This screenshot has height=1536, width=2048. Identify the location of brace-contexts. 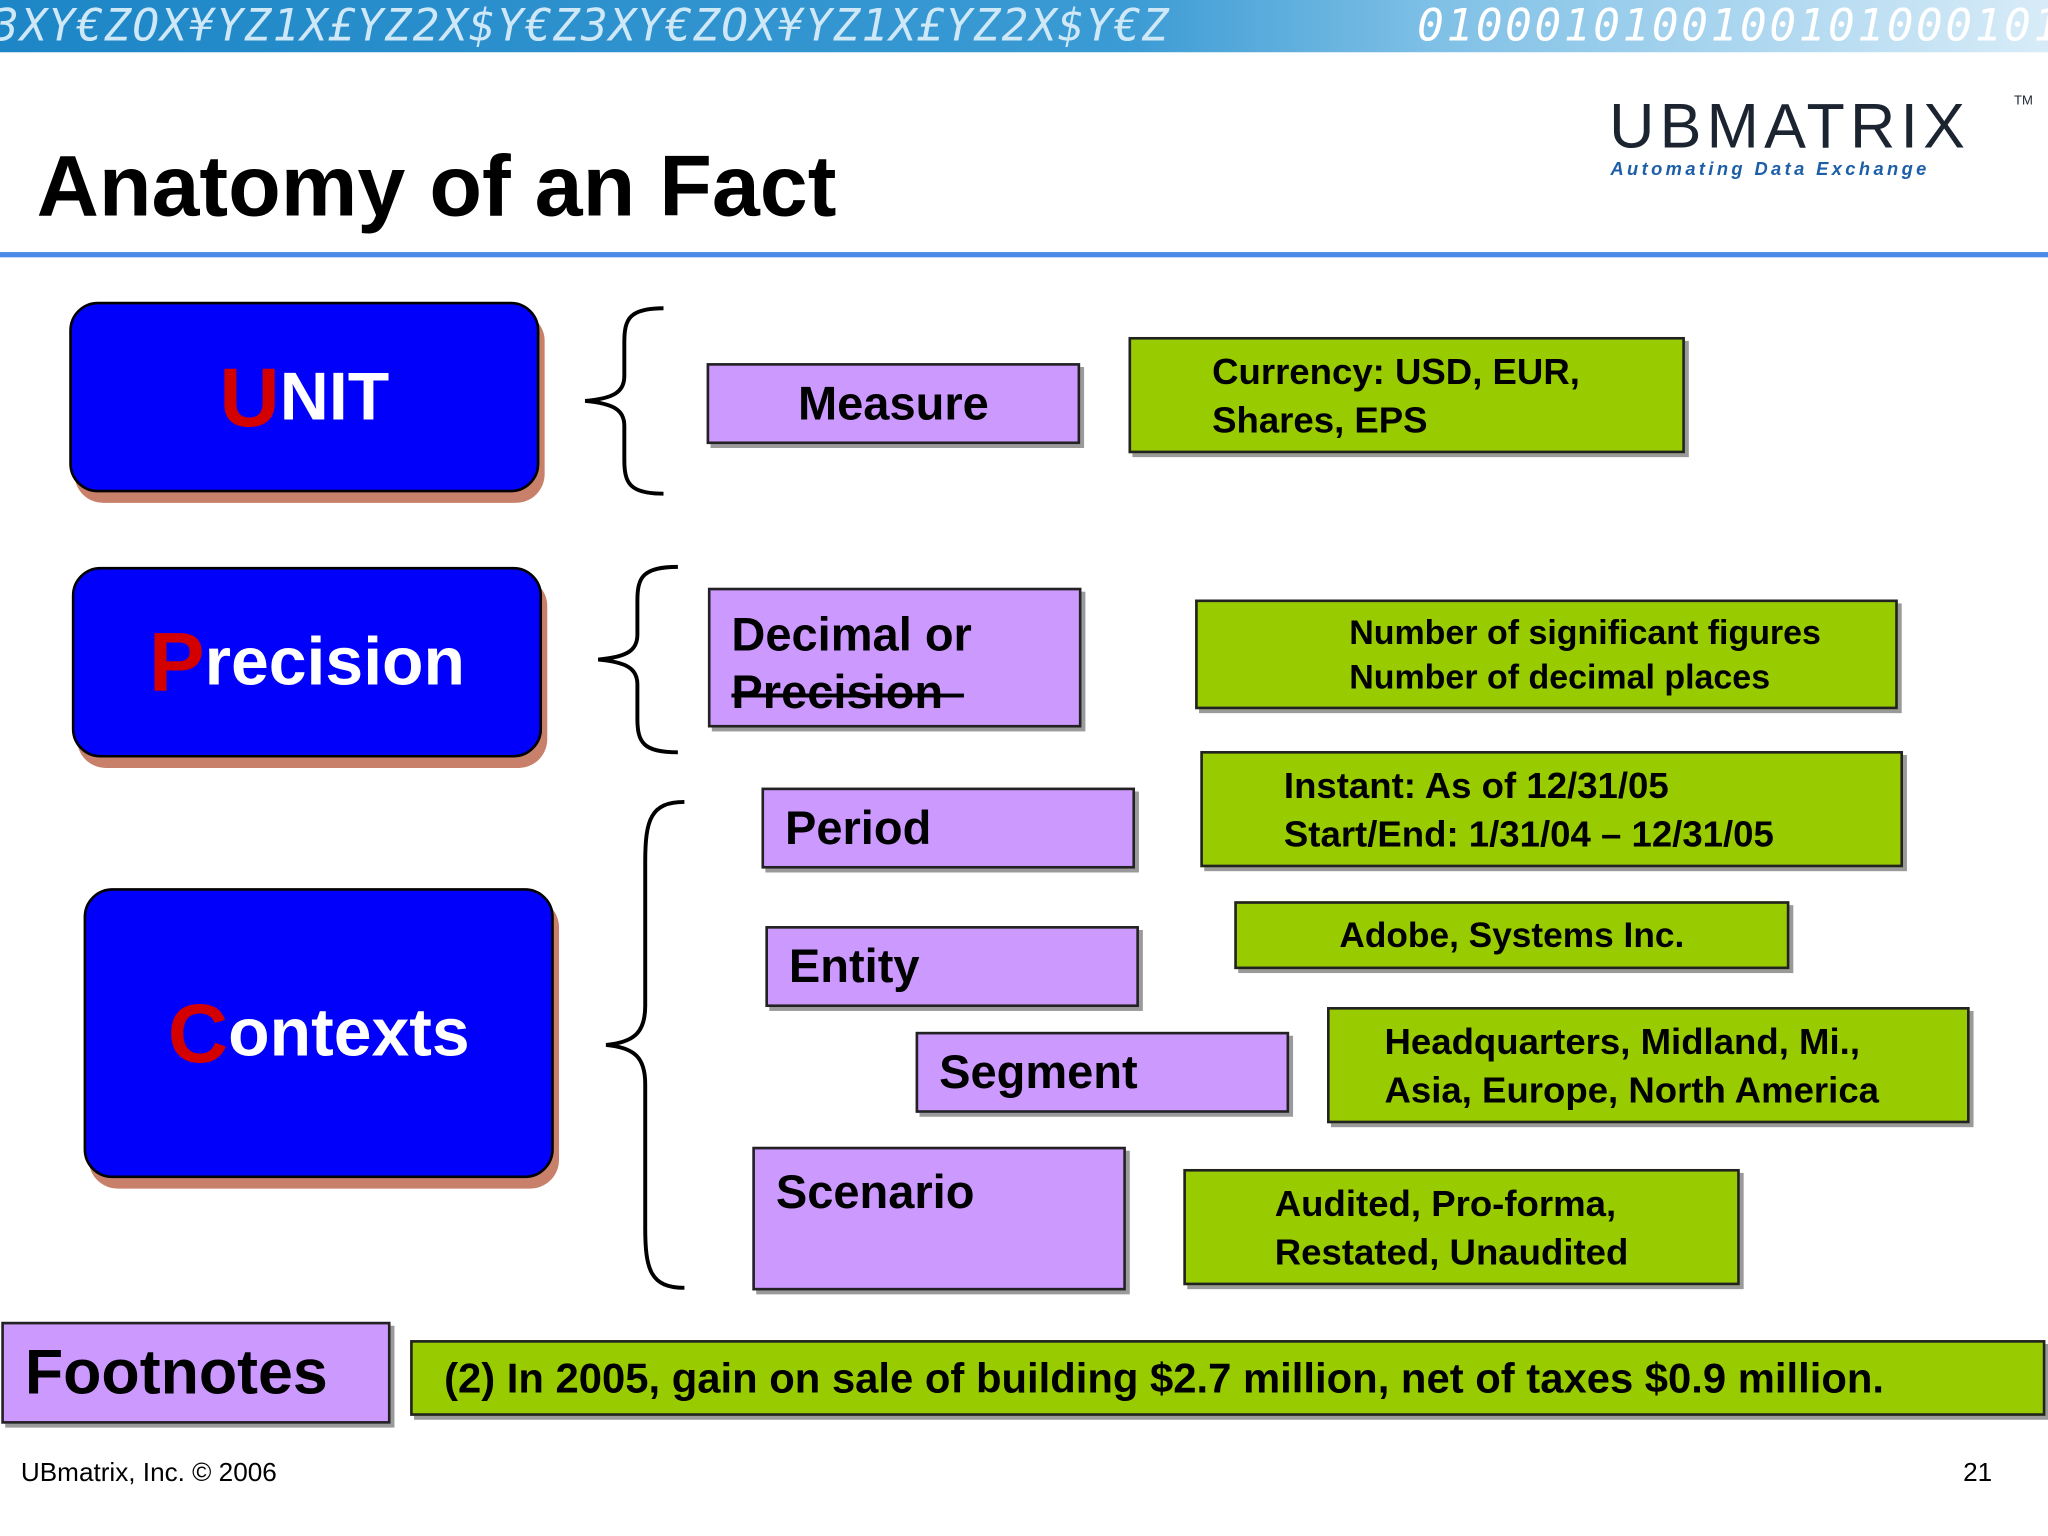
(645, 1044).